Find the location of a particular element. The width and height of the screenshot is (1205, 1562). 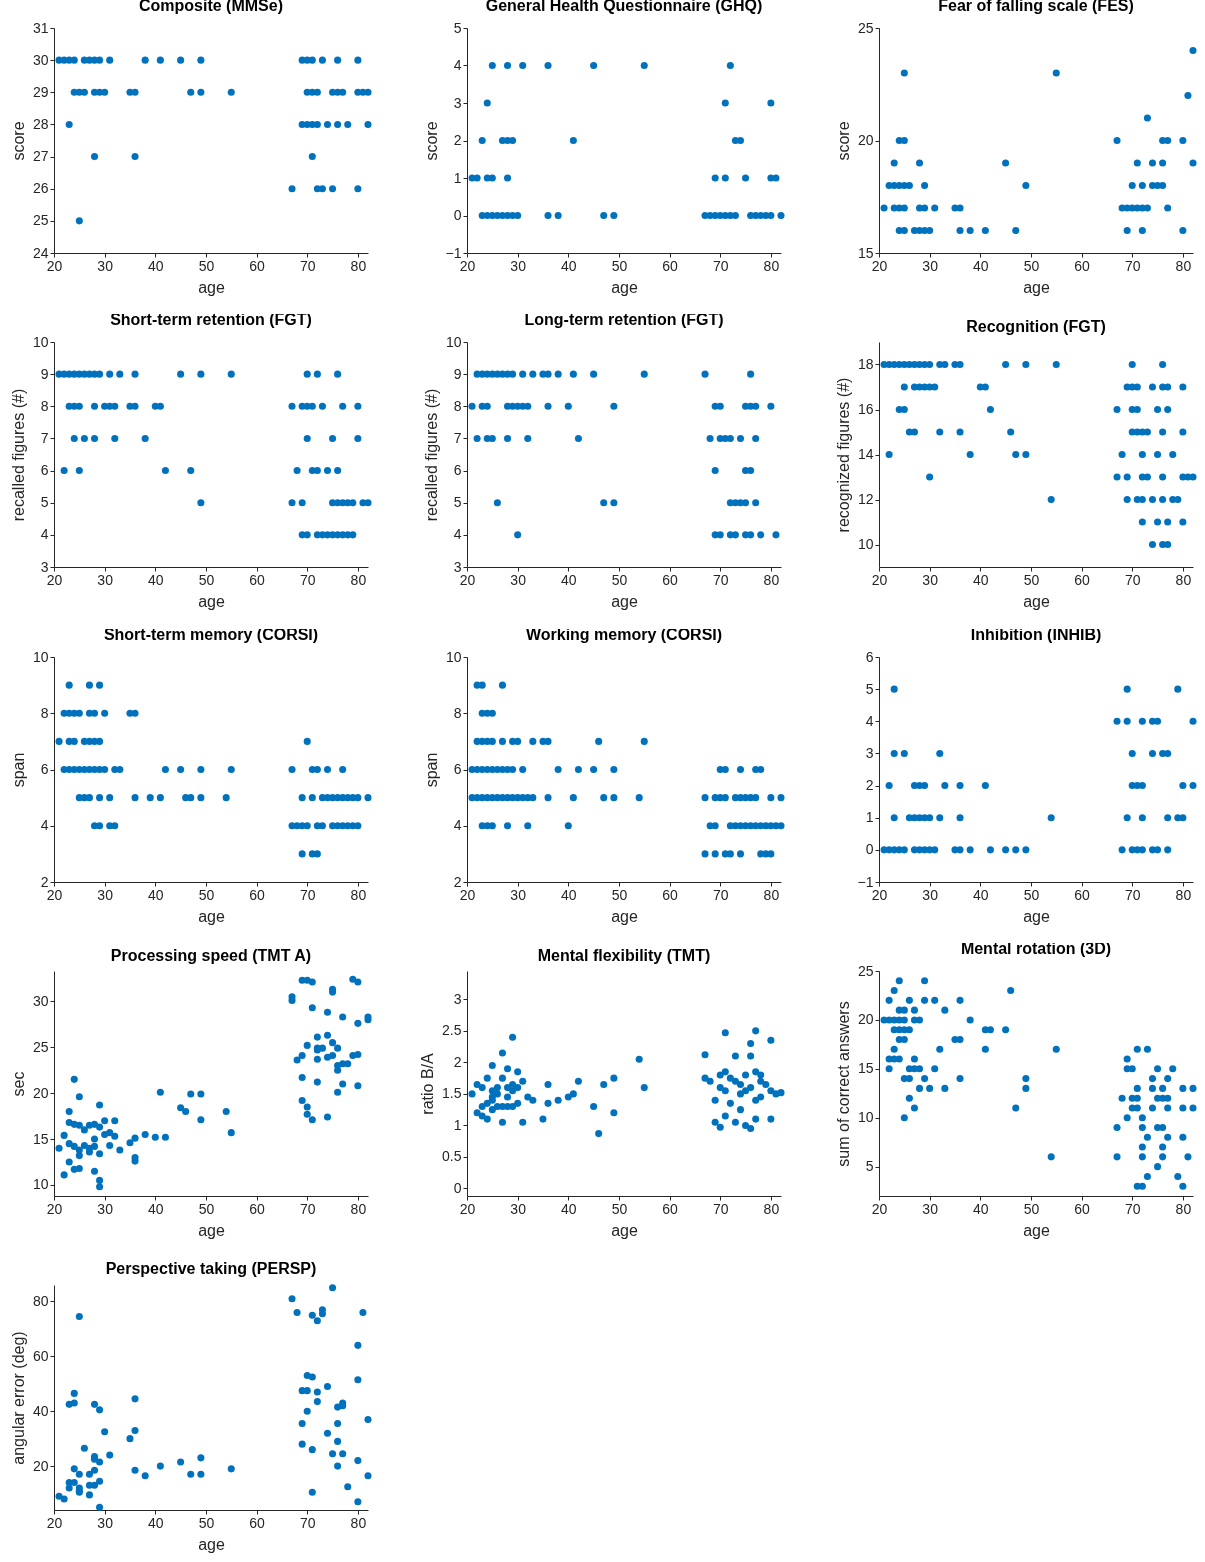

y-tick-label: 7 is located at coordinates (457, 438).